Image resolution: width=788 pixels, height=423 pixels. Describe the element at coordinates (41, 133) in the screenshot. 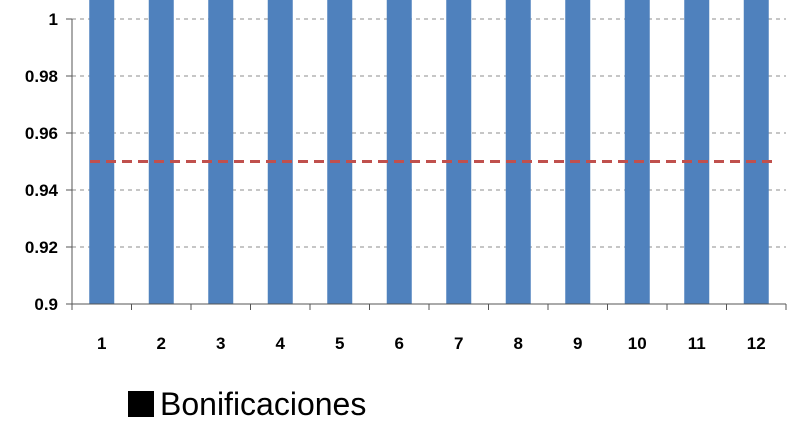

I see `y-tick-label: 0.96` at that location.